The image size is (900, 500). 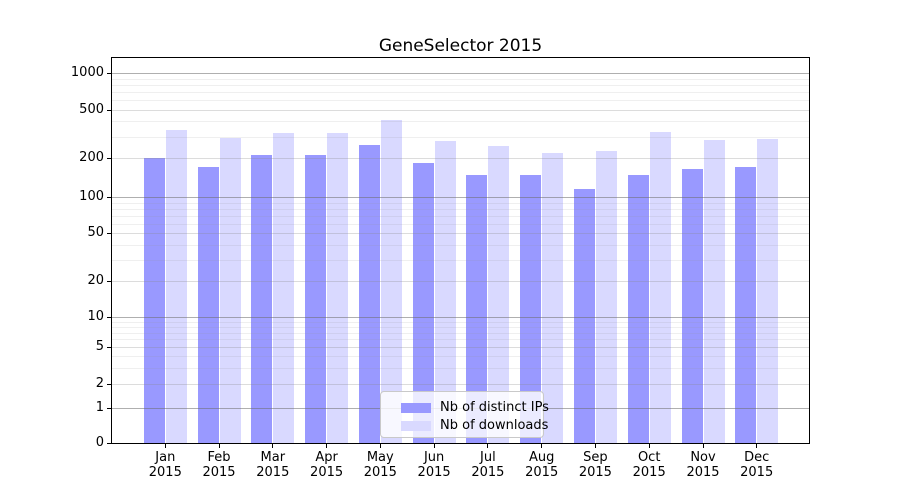 I want to click on chart-title: GeneSelector 2015, so click(x=460, y=46).